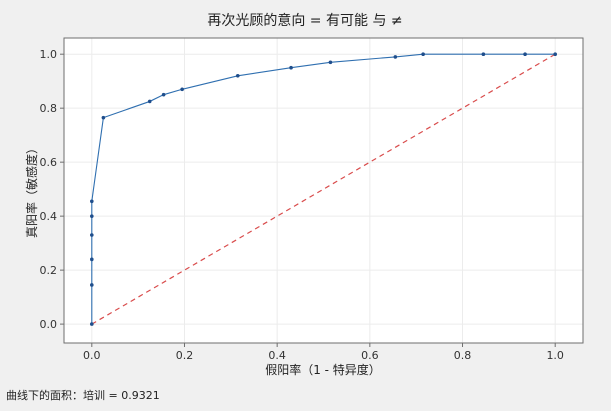 The image size is (611, 411). What do you see at coordinates (83, 395) in the screenshot?
I see `auc-footnote: 曲线下的面积：培训 = 0.9321` at bounding box center [83, 395].